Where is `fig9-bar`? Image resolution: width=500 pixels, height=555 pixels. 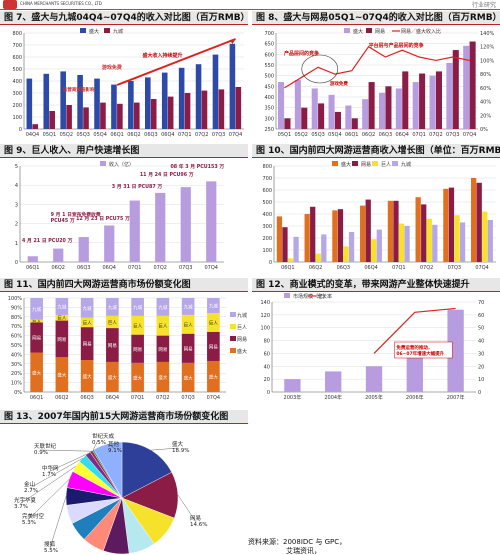 fig9-bar is located at coordinates (32, 259).